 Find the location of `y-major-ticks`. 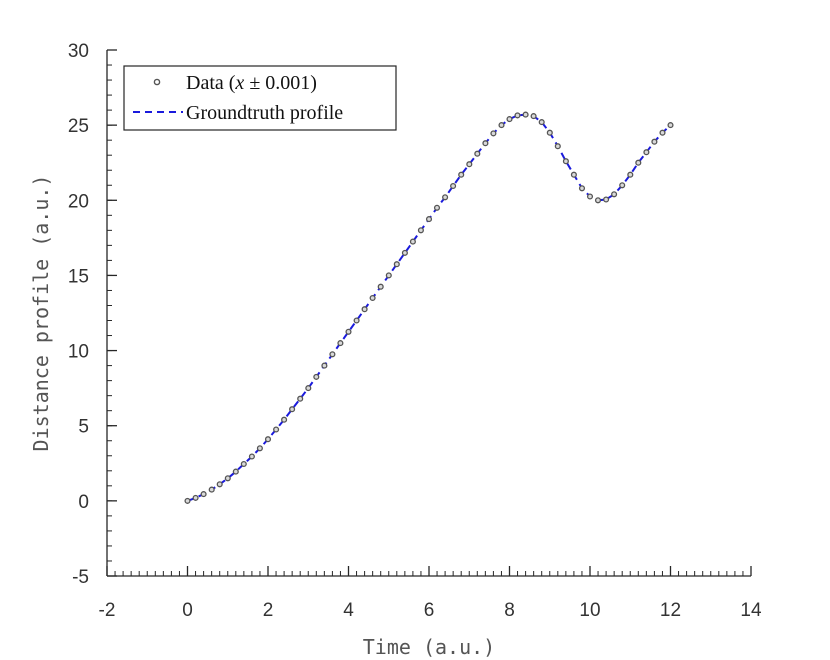

y-major-ticks is located at coordinates (112, 313).